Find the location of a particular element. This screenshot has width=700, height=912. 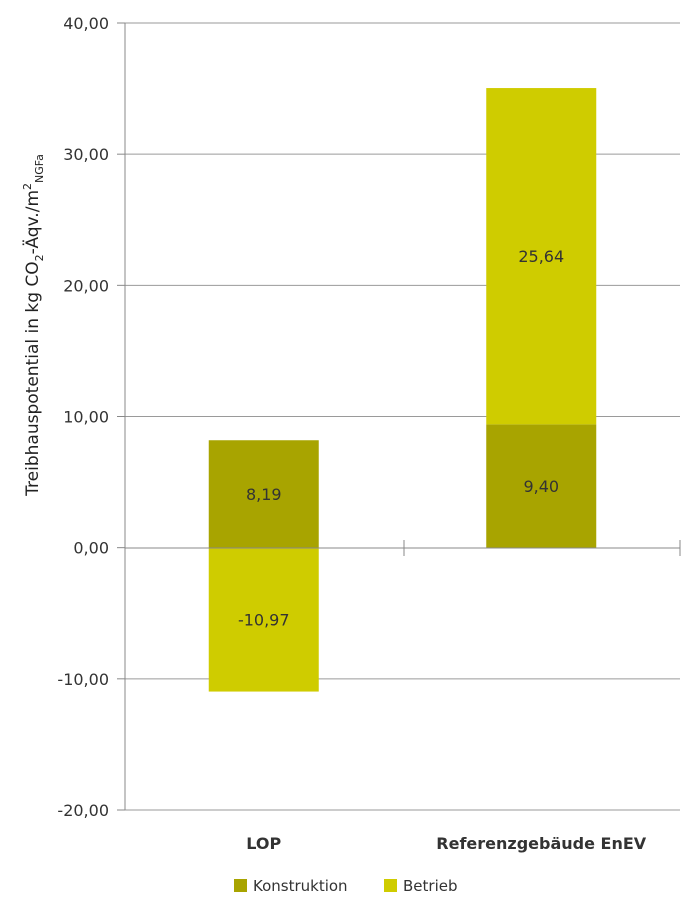

legend-swatch-betrieb is located at coordinates (390, 885).